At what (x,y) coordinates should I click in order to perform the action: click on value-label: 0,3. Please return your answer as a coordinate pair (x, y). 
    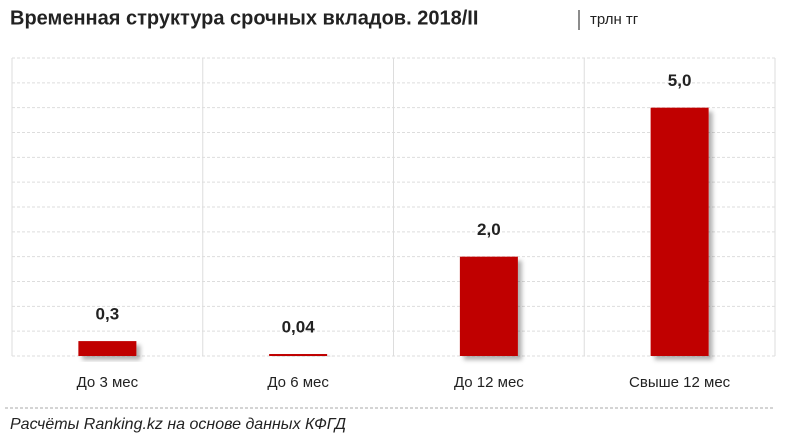
    Looking at the image, I should click on (108, 314).